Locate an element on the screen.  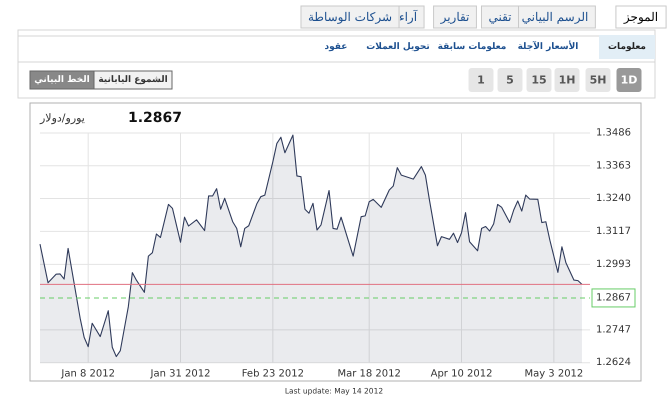
y-tick-label: 1.2993 is located at coordinates (613, 264).